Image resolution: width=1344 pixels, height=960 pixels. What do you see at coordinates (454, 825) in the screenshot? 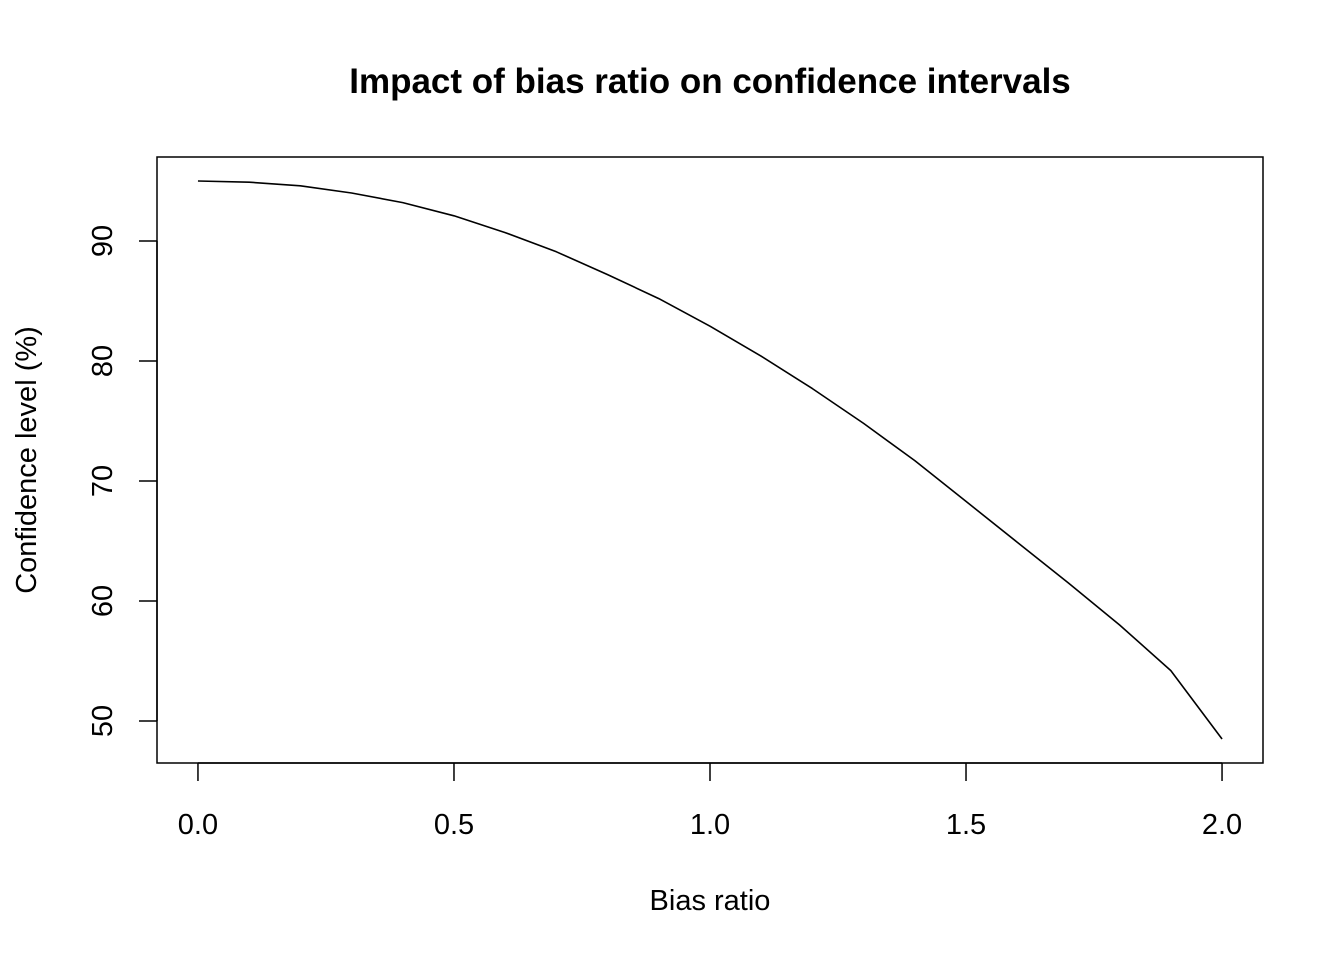
I see `x-tick-label: 0.5` at bounding box center [454, 825].